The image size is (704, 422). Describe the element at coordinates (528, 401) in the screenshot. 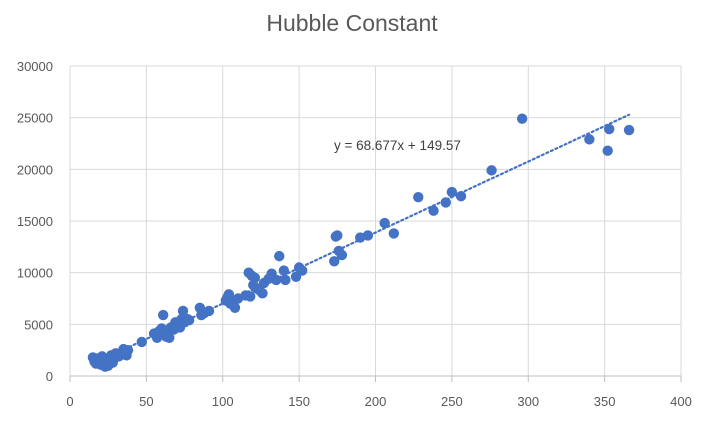

I see `x-tick-label: 300` at that location.